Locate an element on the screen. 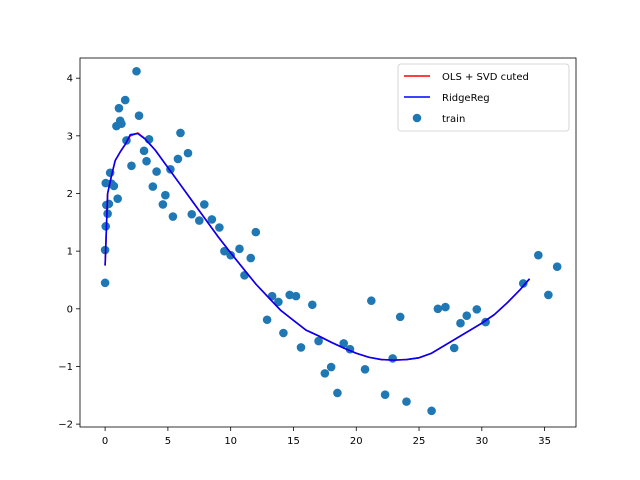 This screenshot has width=640, height=480. y-tick-label: 1 is located at coordinates (70, 252).